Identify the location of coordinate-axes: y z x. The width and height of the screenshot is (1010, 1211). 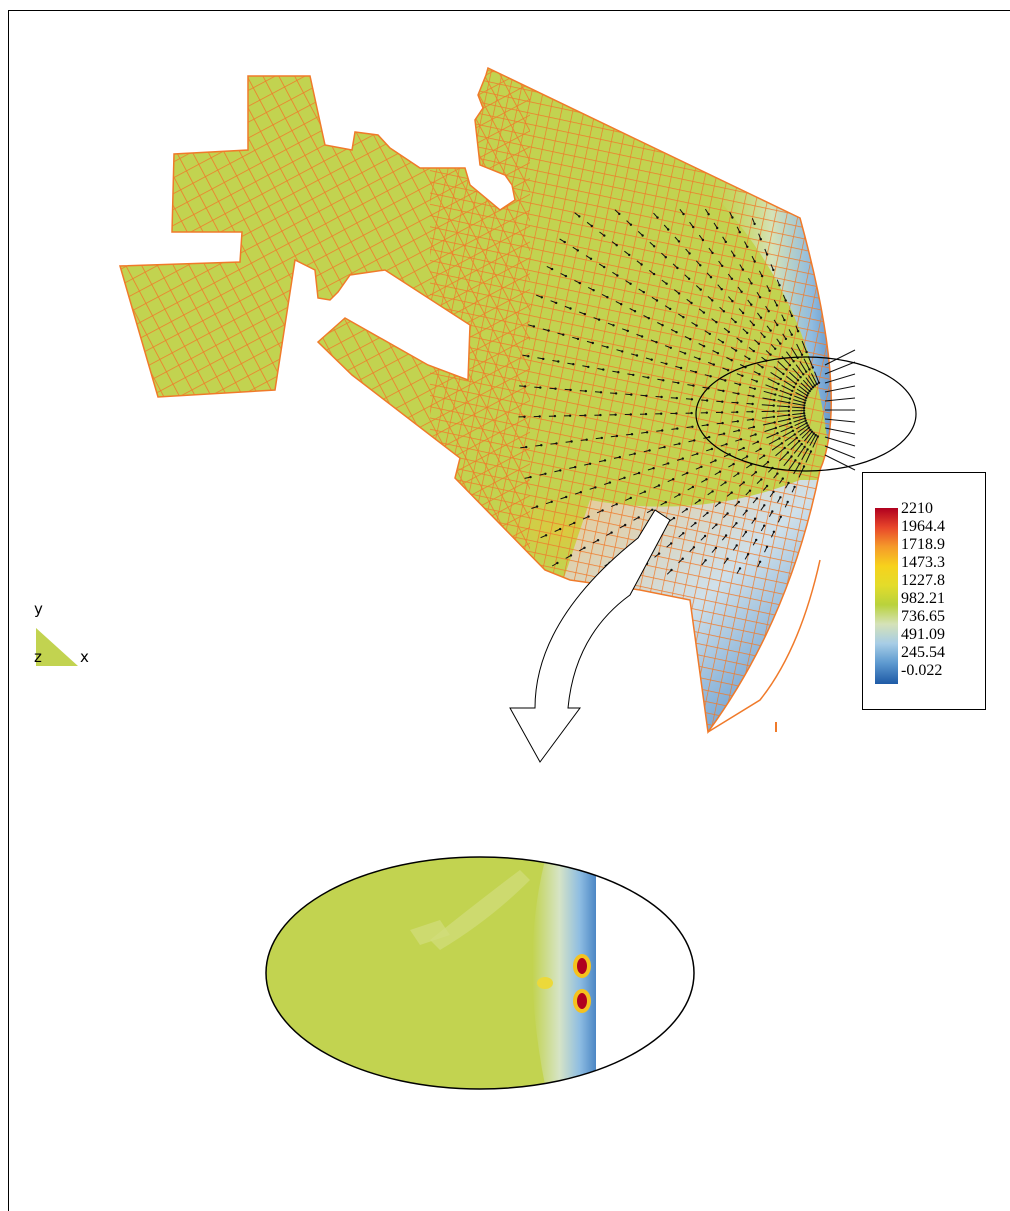
(70, 635).